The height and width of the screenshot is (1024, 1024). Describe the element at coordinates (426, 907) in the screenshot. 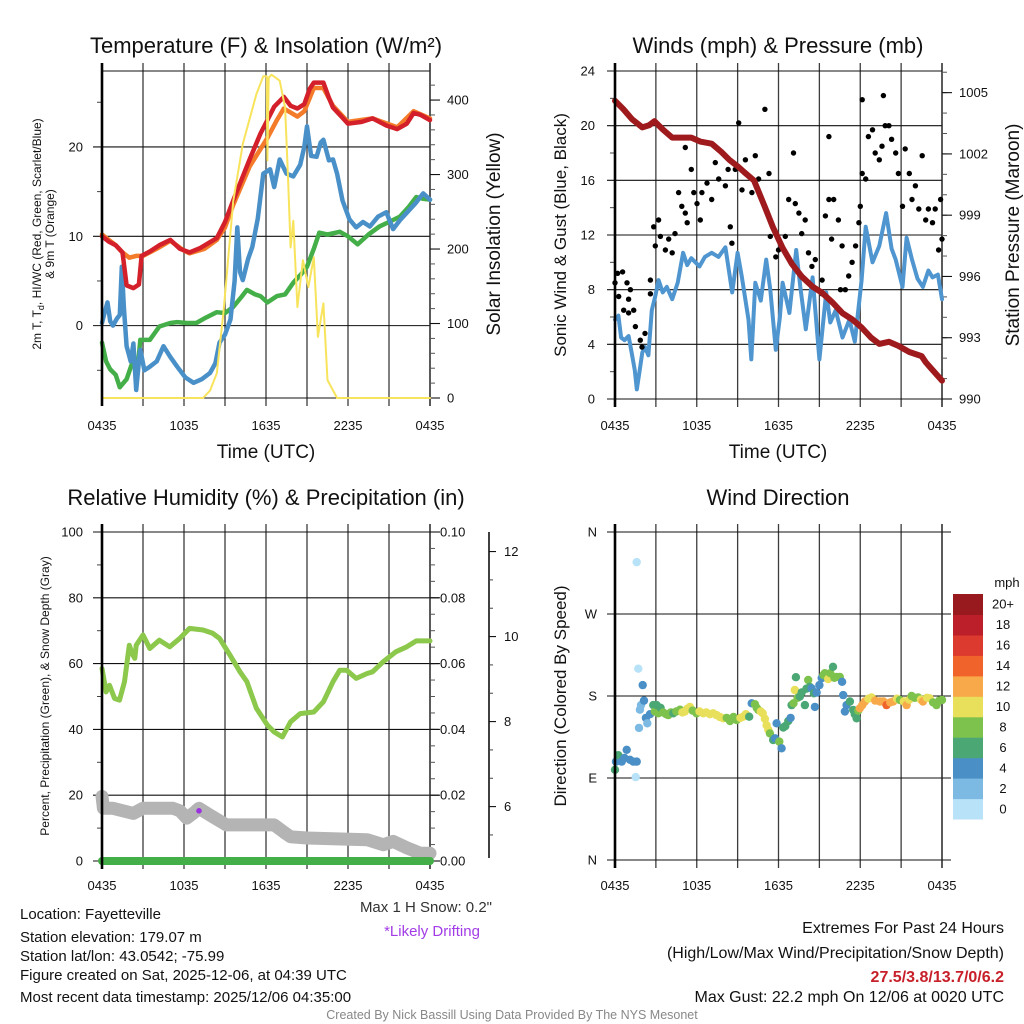

I see `max-hourly-snow: Max 1 H Snow: 0.2"` at that location.